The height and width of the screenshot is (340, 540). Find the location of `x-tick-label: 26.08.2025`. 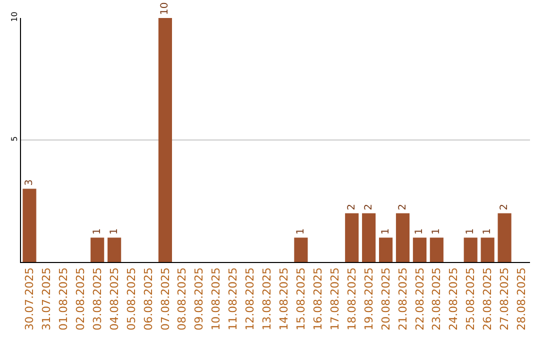

x-tick-label: 26.08.2025 is located at coordinates (487, 298).